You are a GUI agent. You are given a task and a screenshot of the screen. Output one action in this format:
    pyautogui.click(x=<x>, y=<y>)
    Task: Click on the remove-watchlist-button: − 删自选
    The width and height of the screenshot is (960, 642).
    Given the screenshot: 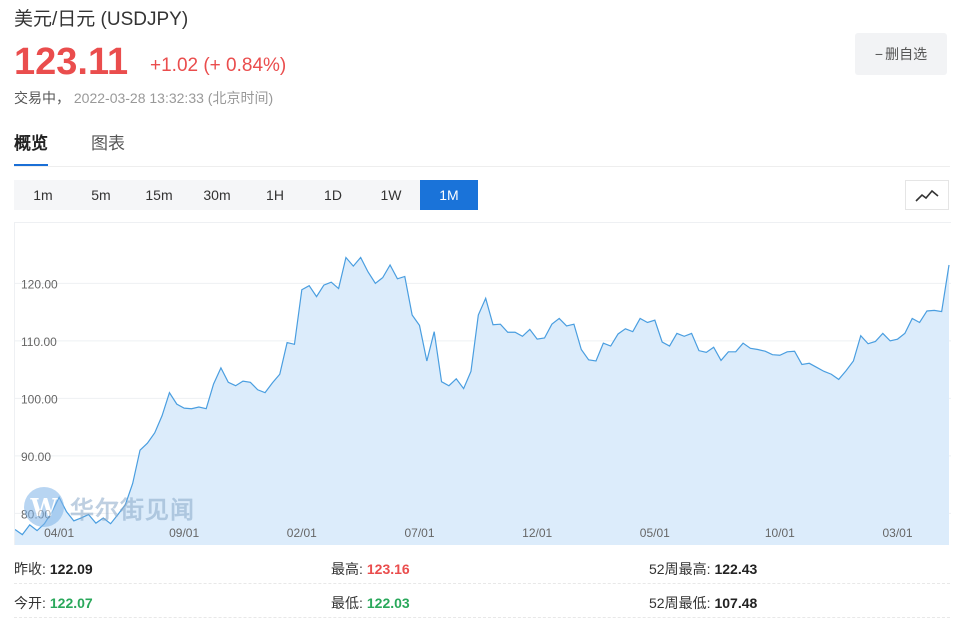 What is the action you would take?
    pyautogui.click(x=901, y=54)
    